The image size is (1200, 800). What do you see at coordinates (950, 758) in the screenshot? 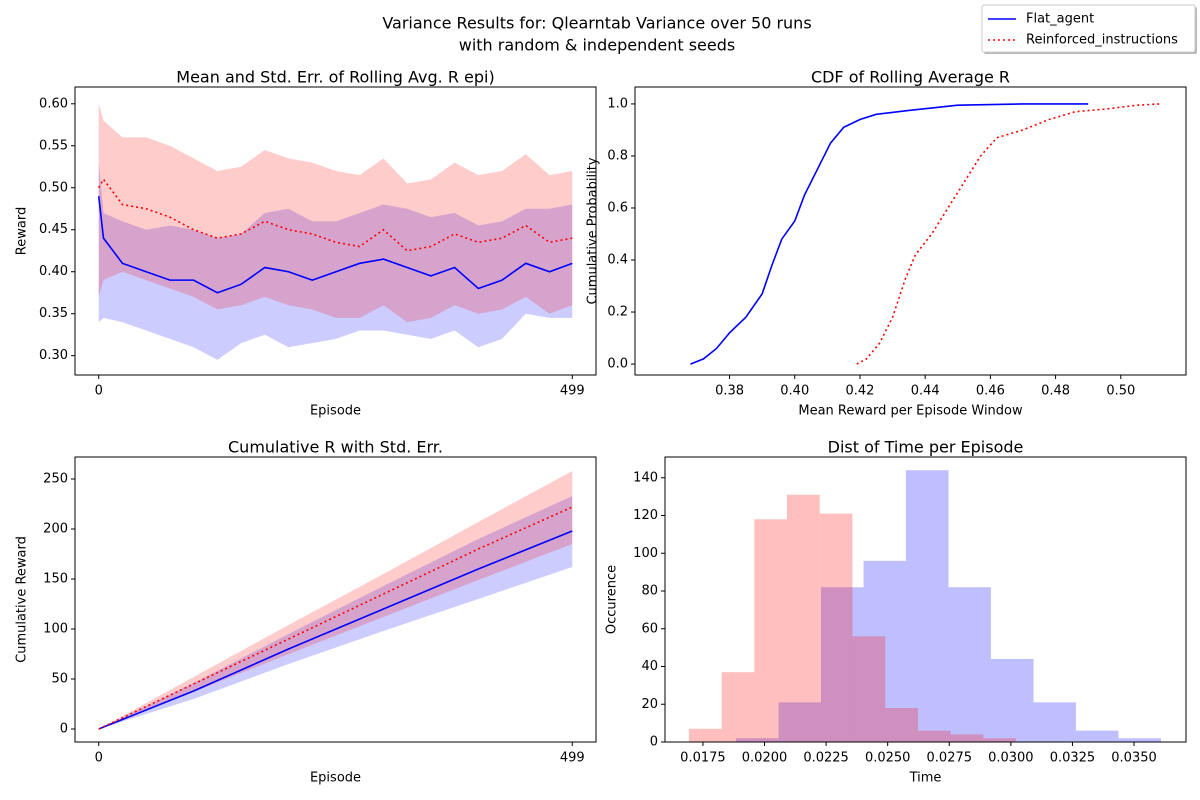
I see `x-tick-label: 0.0275` at bounding box center [950, 758].